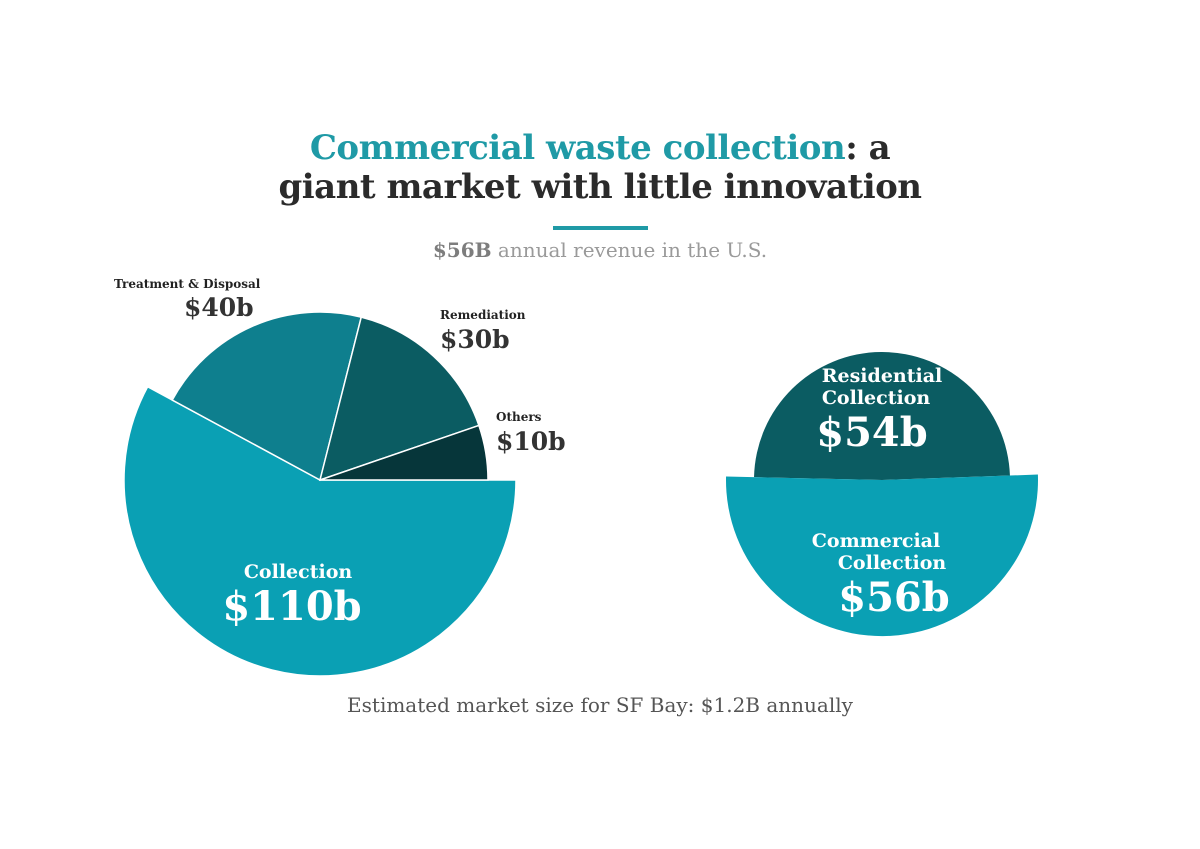 This screenshot has width=1200, height=849. Describe the element at coordinates (475, 339) in the screenshot. I see `slice-value-remediation: $30b` at that location.